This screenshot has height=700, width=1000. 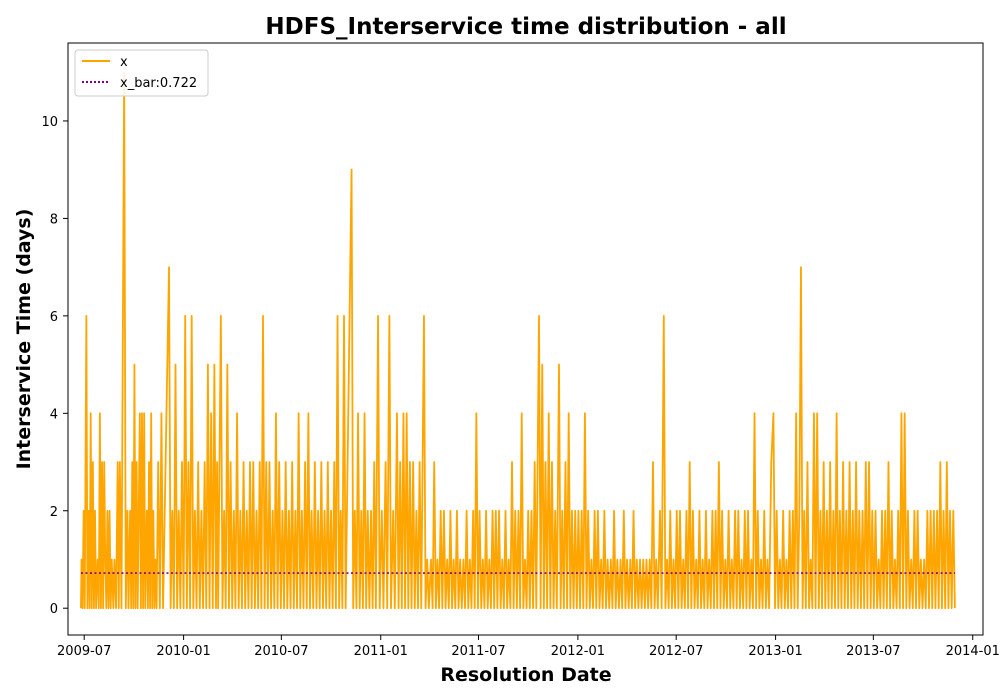 What do you see at coordinates (124, 62) in the screenshot?
I see `legend-label-x: x` at bounding box center [124, 62].